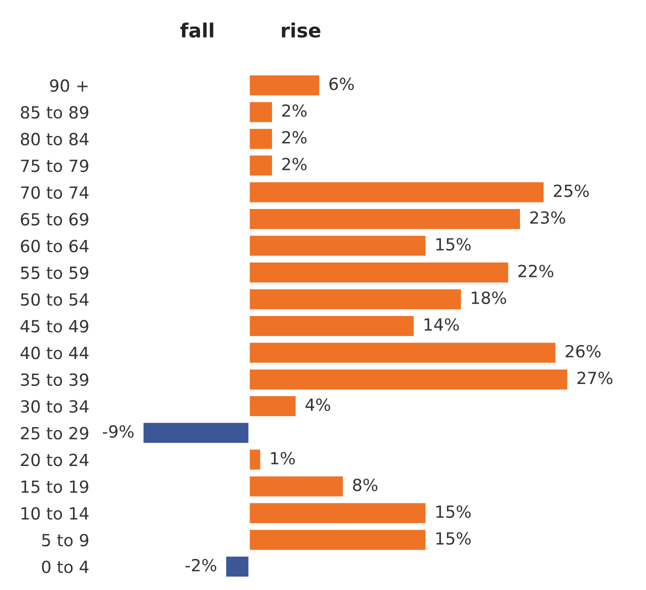 This screenshot has height=590, width=646. What do you see at coordinates (583, 351) in the screenshot?
I see `data-label: 26%` at bounding box center [583, 351].